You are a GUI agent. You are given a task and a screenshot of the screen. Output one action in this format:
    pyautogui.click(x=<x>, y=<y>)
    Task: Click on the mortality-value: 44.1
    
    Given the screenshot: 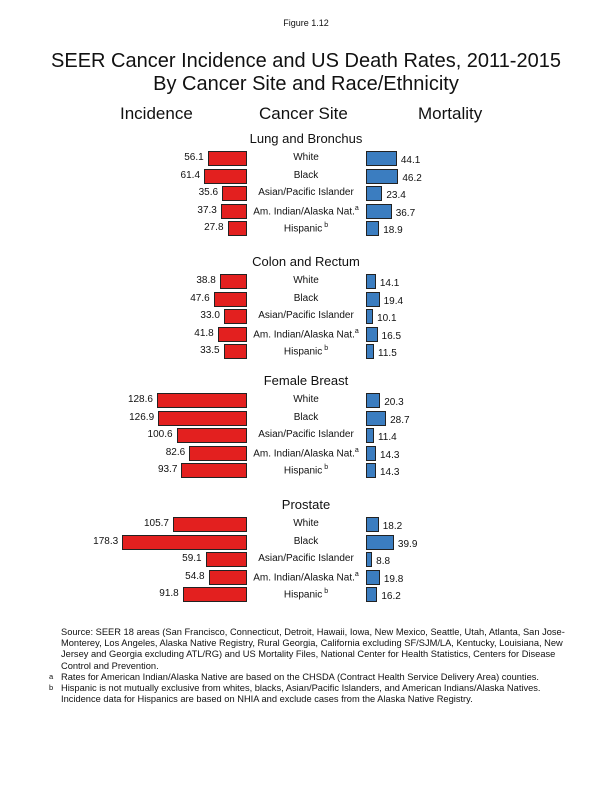 What is the action you would take?
    pyautogui.click(x=410, y=160)
    